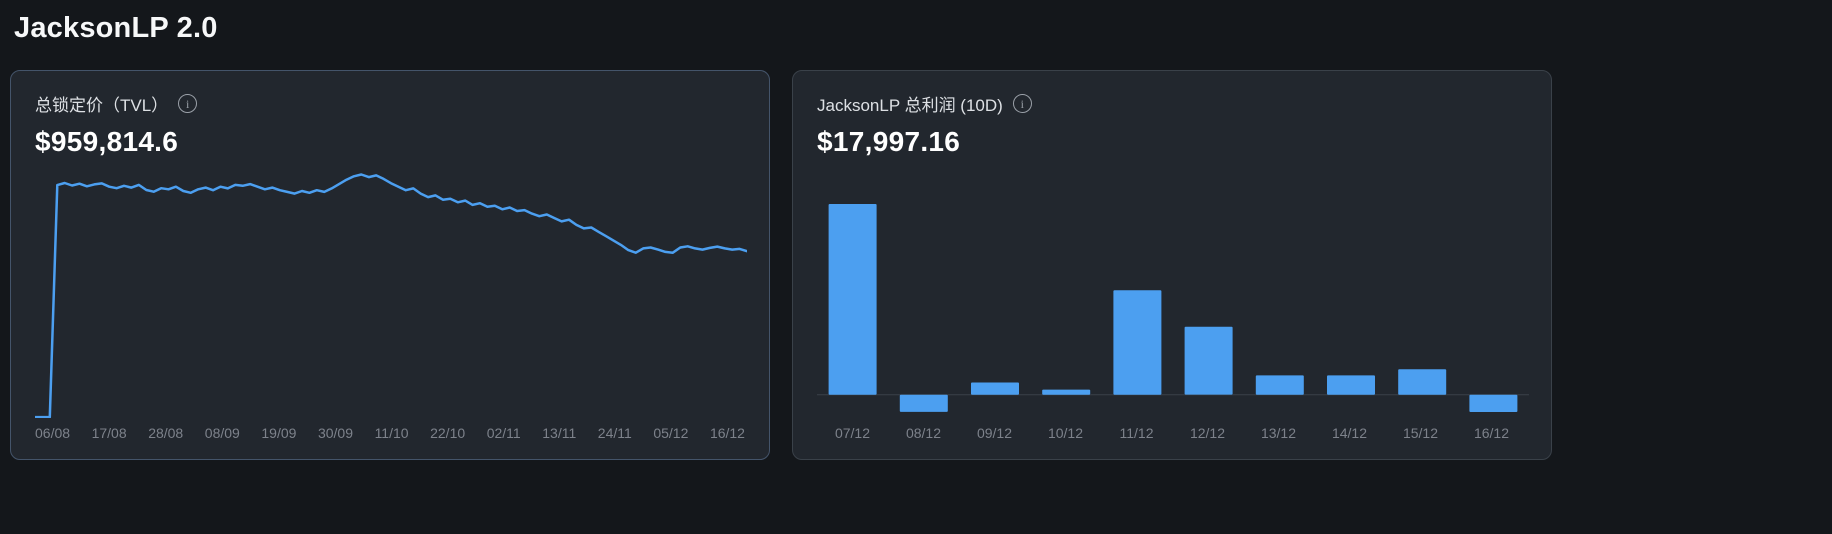  Describe the element at coordinates (448, 433) in the screenshot. I see `x-tick-label: 22/10` at that location.